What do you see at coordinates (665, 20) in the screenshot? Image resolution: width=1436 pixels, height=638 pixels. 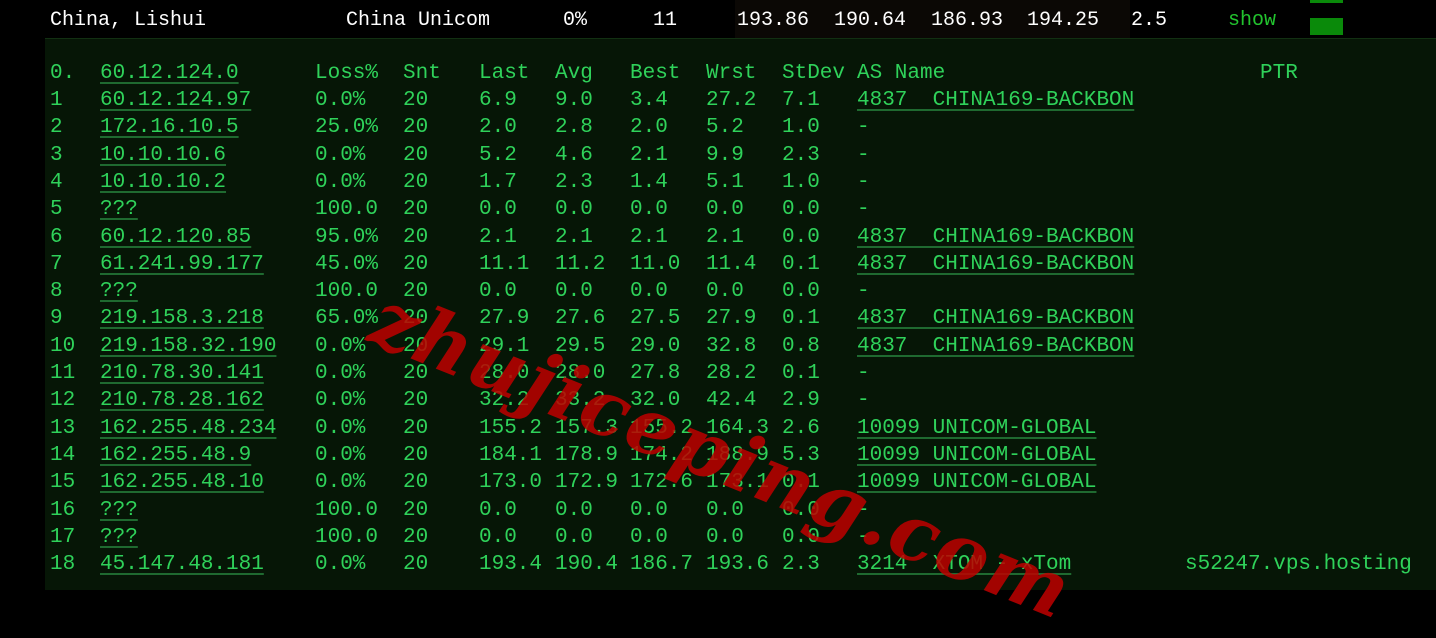 I see `hops: 11` at bounding box center [665, 20].